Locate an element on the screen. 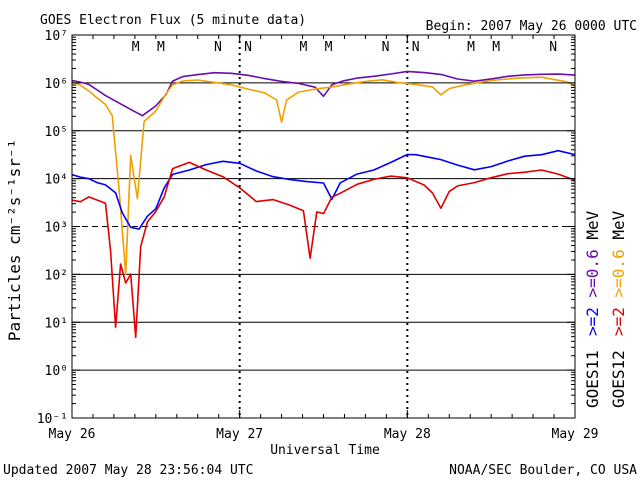 Image resolution: width=640 pixels, height=480 pixels. y-tick-label: 10⁴ is located at coordinates (56, 180).